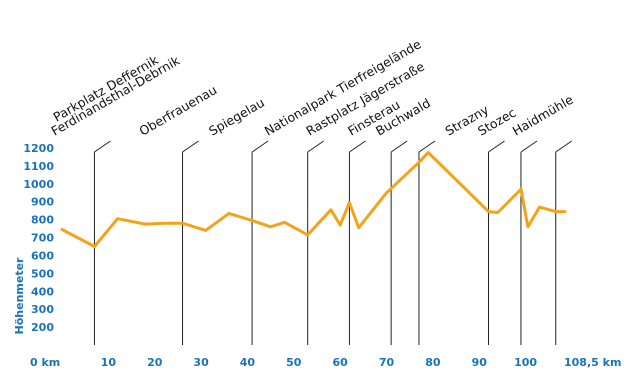 The height and width of the screenshot is (372, 642). I want to click on x-tick-label: 70, so click(387, 362).